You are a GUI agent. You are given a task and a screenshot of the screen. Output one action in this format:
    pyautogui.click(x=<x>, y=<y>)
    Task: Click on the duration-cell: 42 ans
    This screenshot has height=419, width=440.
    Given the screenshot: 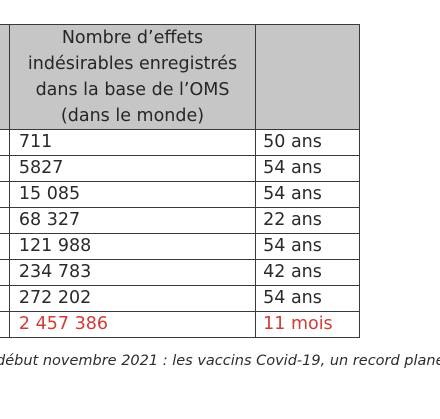 What is the action you would take?
    pyautogui.click(x=307, y=272)
    